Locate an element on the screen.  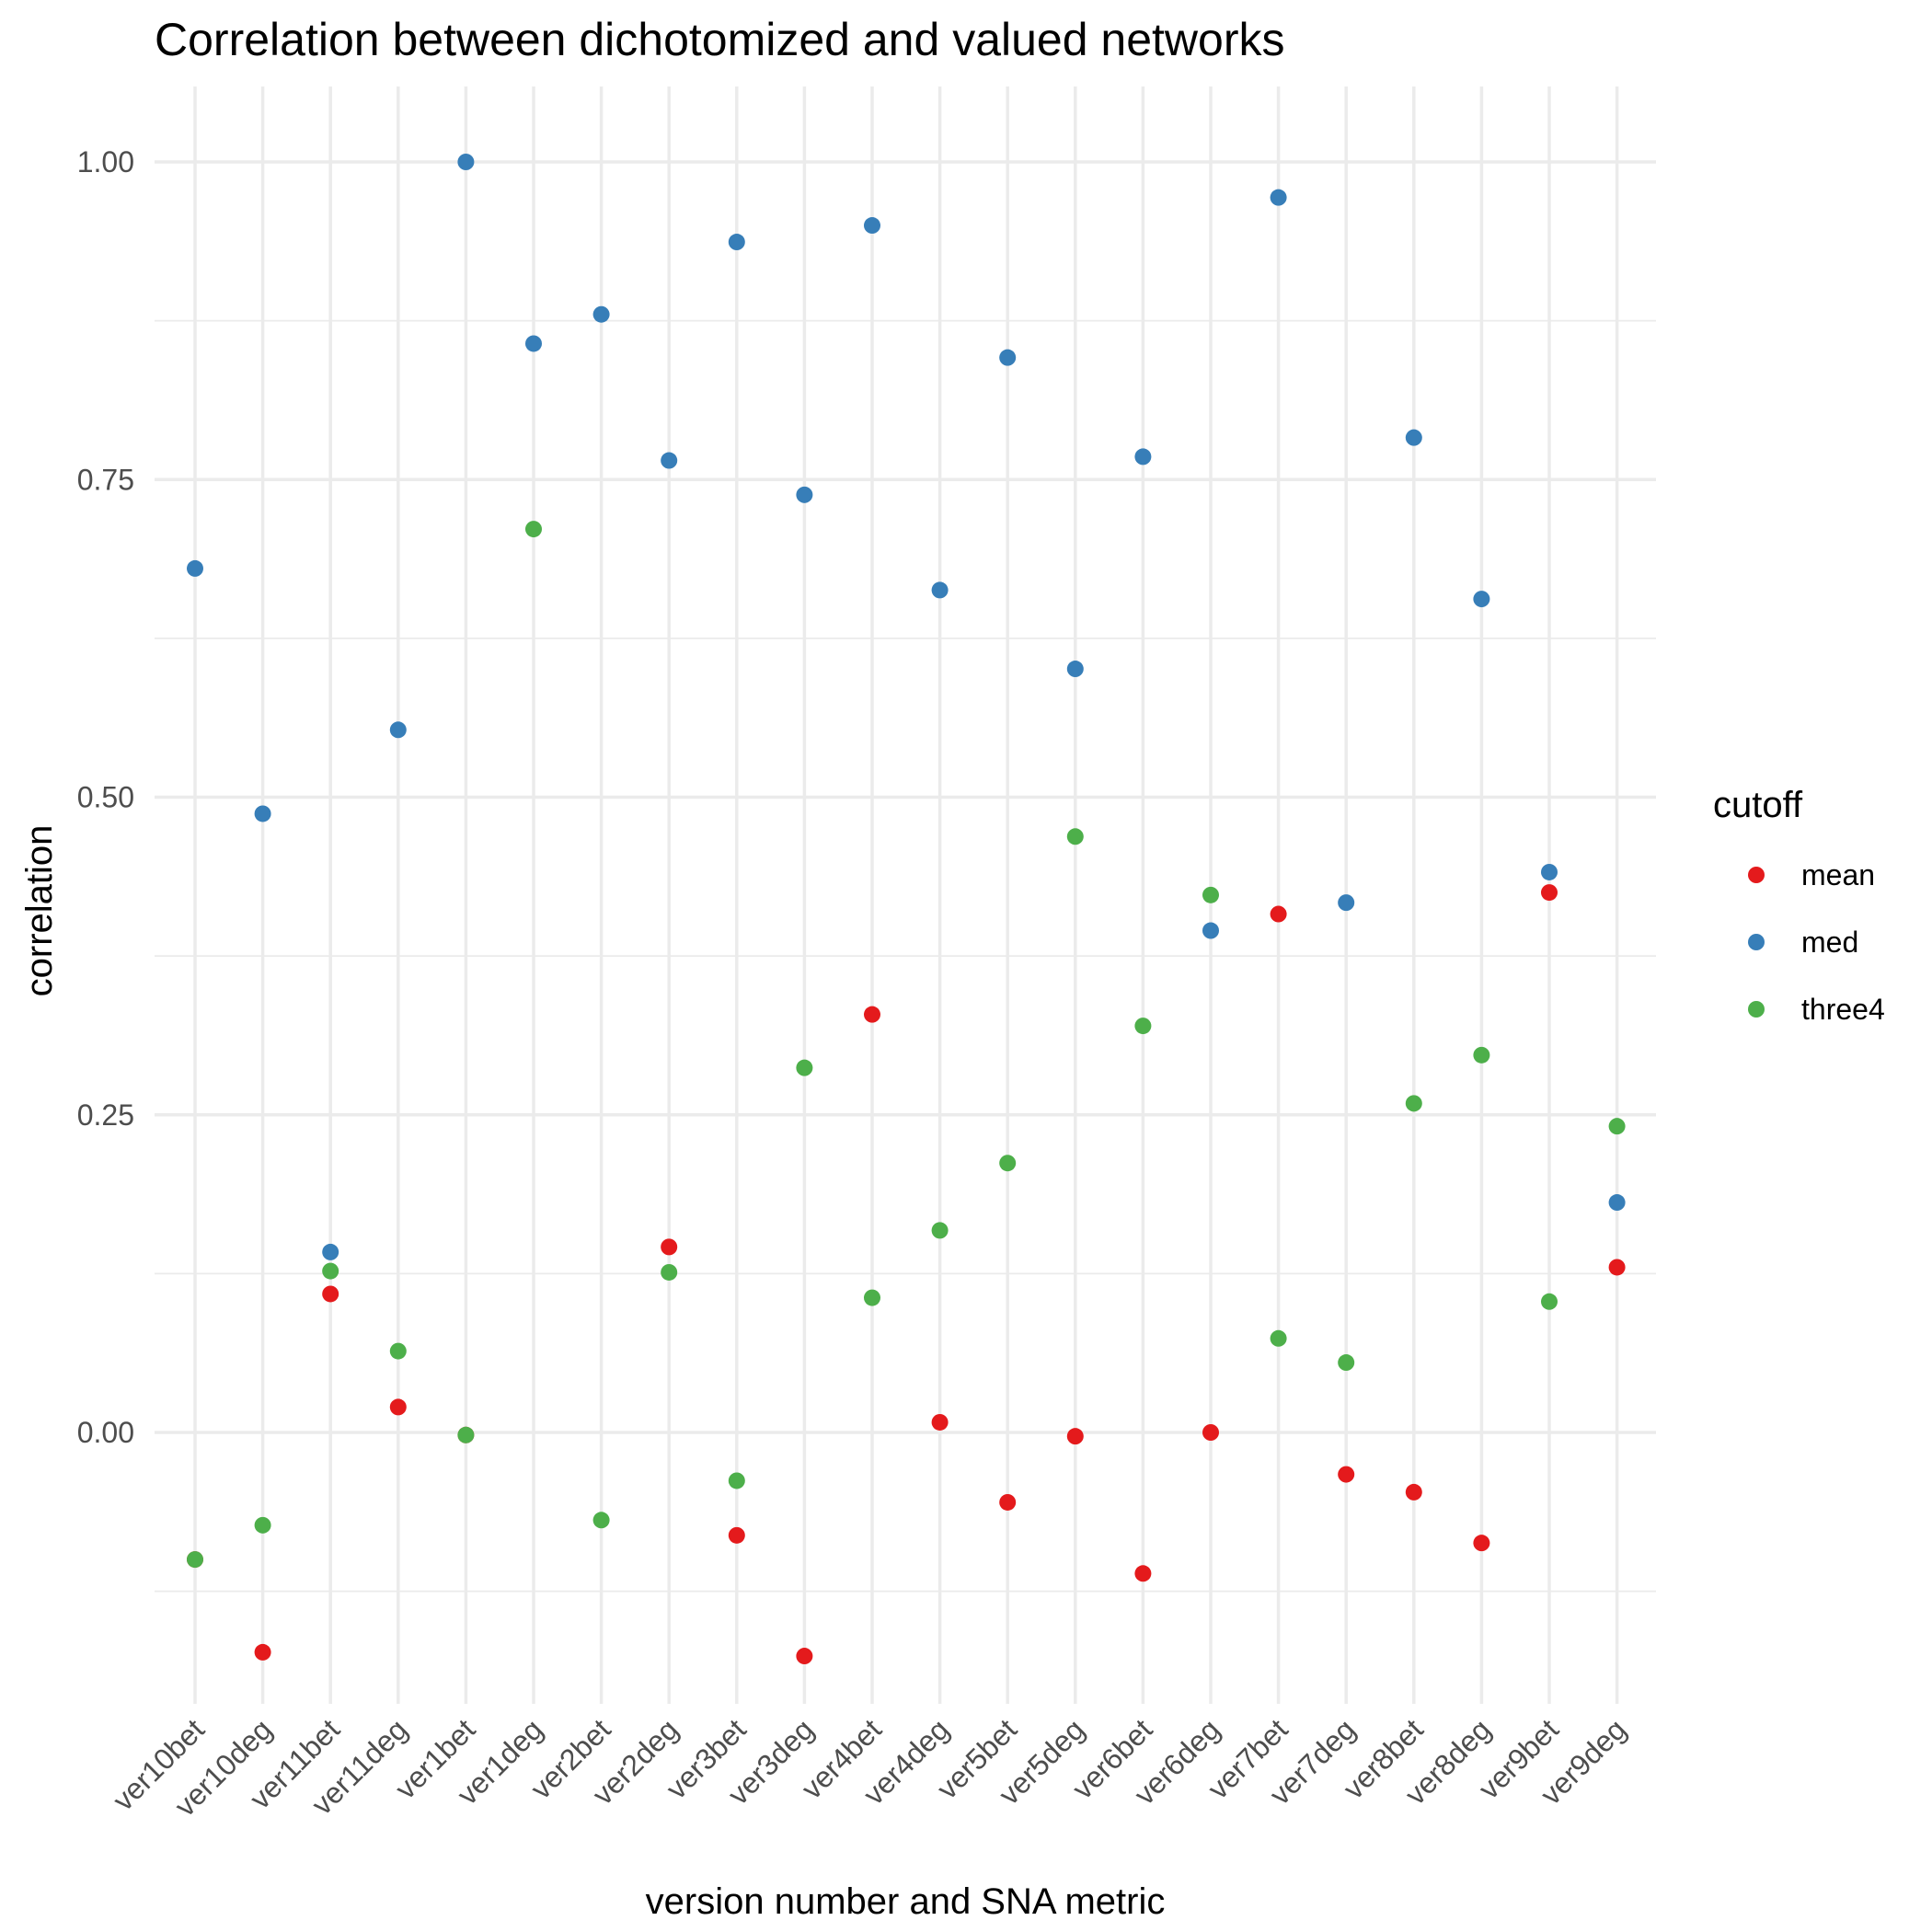
y-tick-label: 0.00 is located at coordinates (105, 1432).